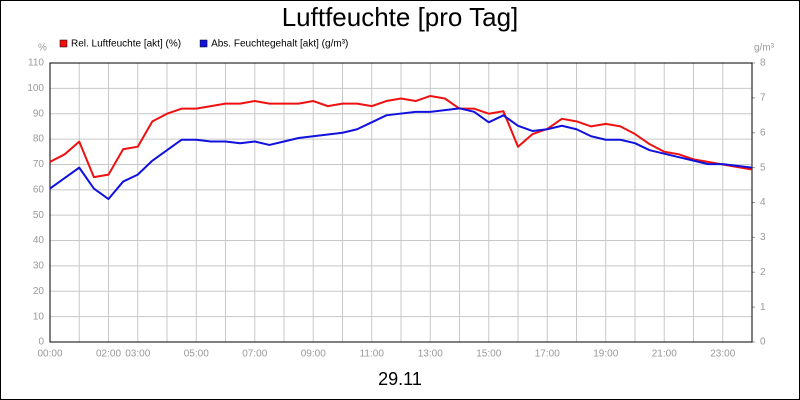 This screenshot has height=400, width=800. I want to click on legend-label: Abs. Feuchtegehalt [akt] (g/m³), so click(279, 44).